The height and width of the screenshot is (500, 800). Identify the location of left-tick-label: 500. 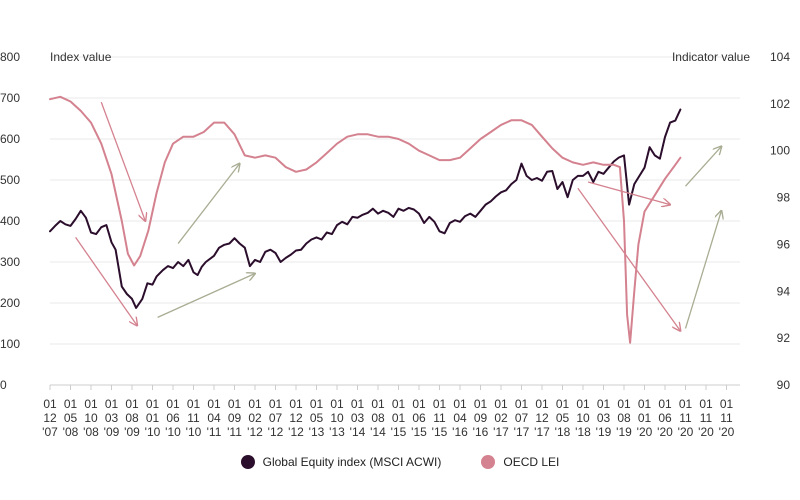
(10, 180).